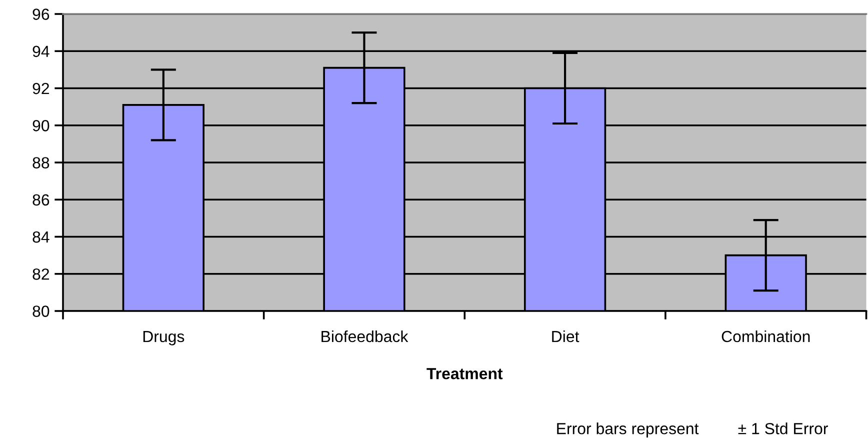 This screenshot has width=868, height=446. Describe the element at coordinates (464, 374) in the screenshot. I see `x-axis-title: Treatment` at that location.